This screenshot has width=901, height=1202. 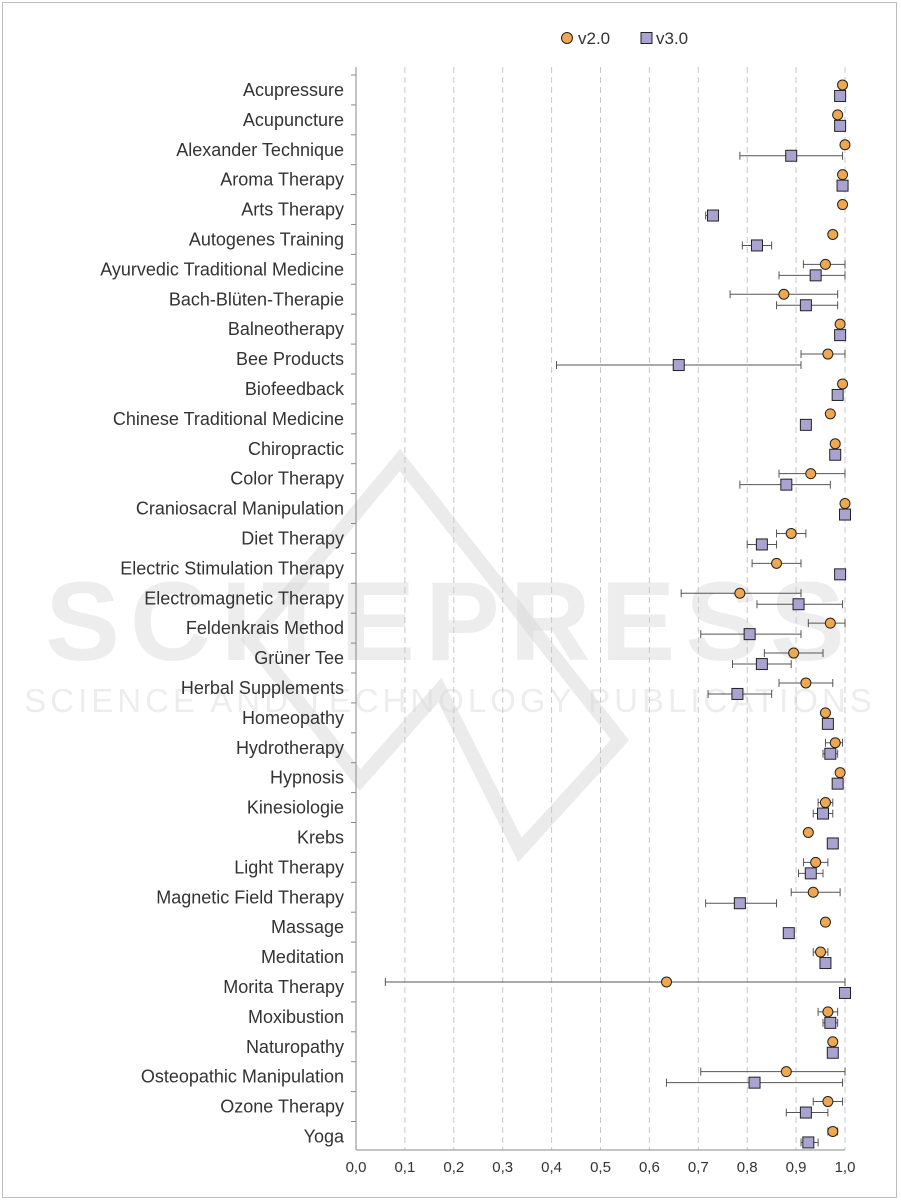 I want to click on x-tick-label: 0,3, so click(x=502, y=1167).